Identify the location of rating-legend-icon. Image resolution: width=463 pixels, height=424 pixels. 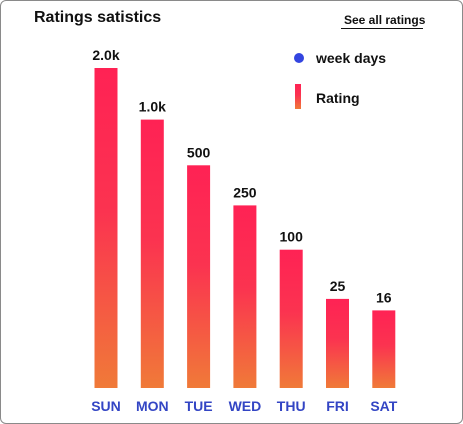
(298, 96).